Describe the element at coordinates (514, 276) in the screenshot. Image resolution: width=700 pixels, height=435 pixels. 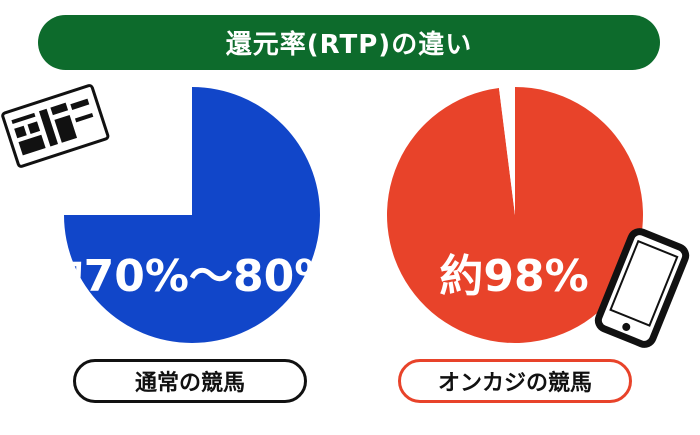
I see `right-percentage-text: 約98%` at that location.